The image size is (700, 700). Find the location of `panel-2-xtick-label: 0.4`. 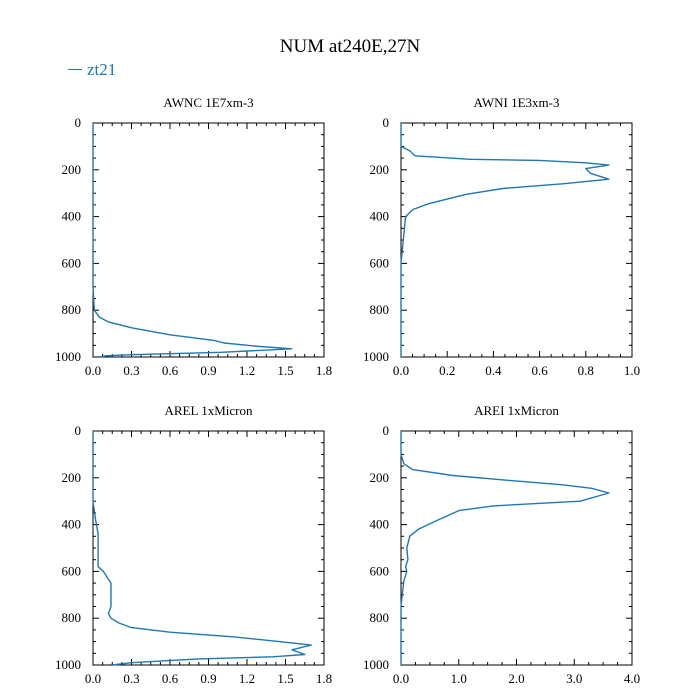

panel-2-xtick-label: 0.4 is located at coordinates (493, 370).